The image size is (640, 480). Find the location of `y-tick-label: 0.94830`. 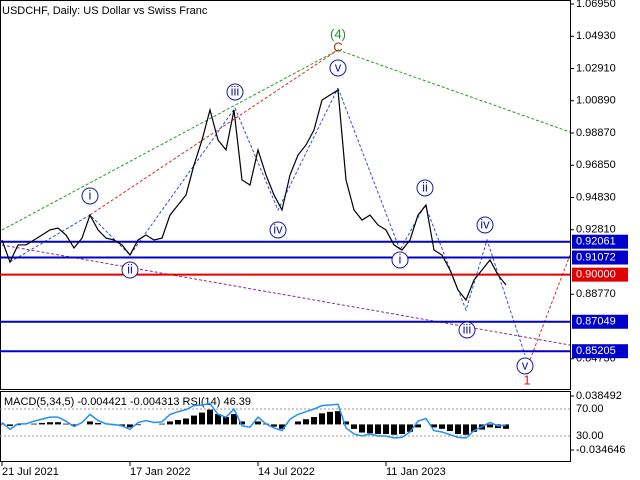

y-tick-label: 0.94830 is located at coordinates (596, 197).